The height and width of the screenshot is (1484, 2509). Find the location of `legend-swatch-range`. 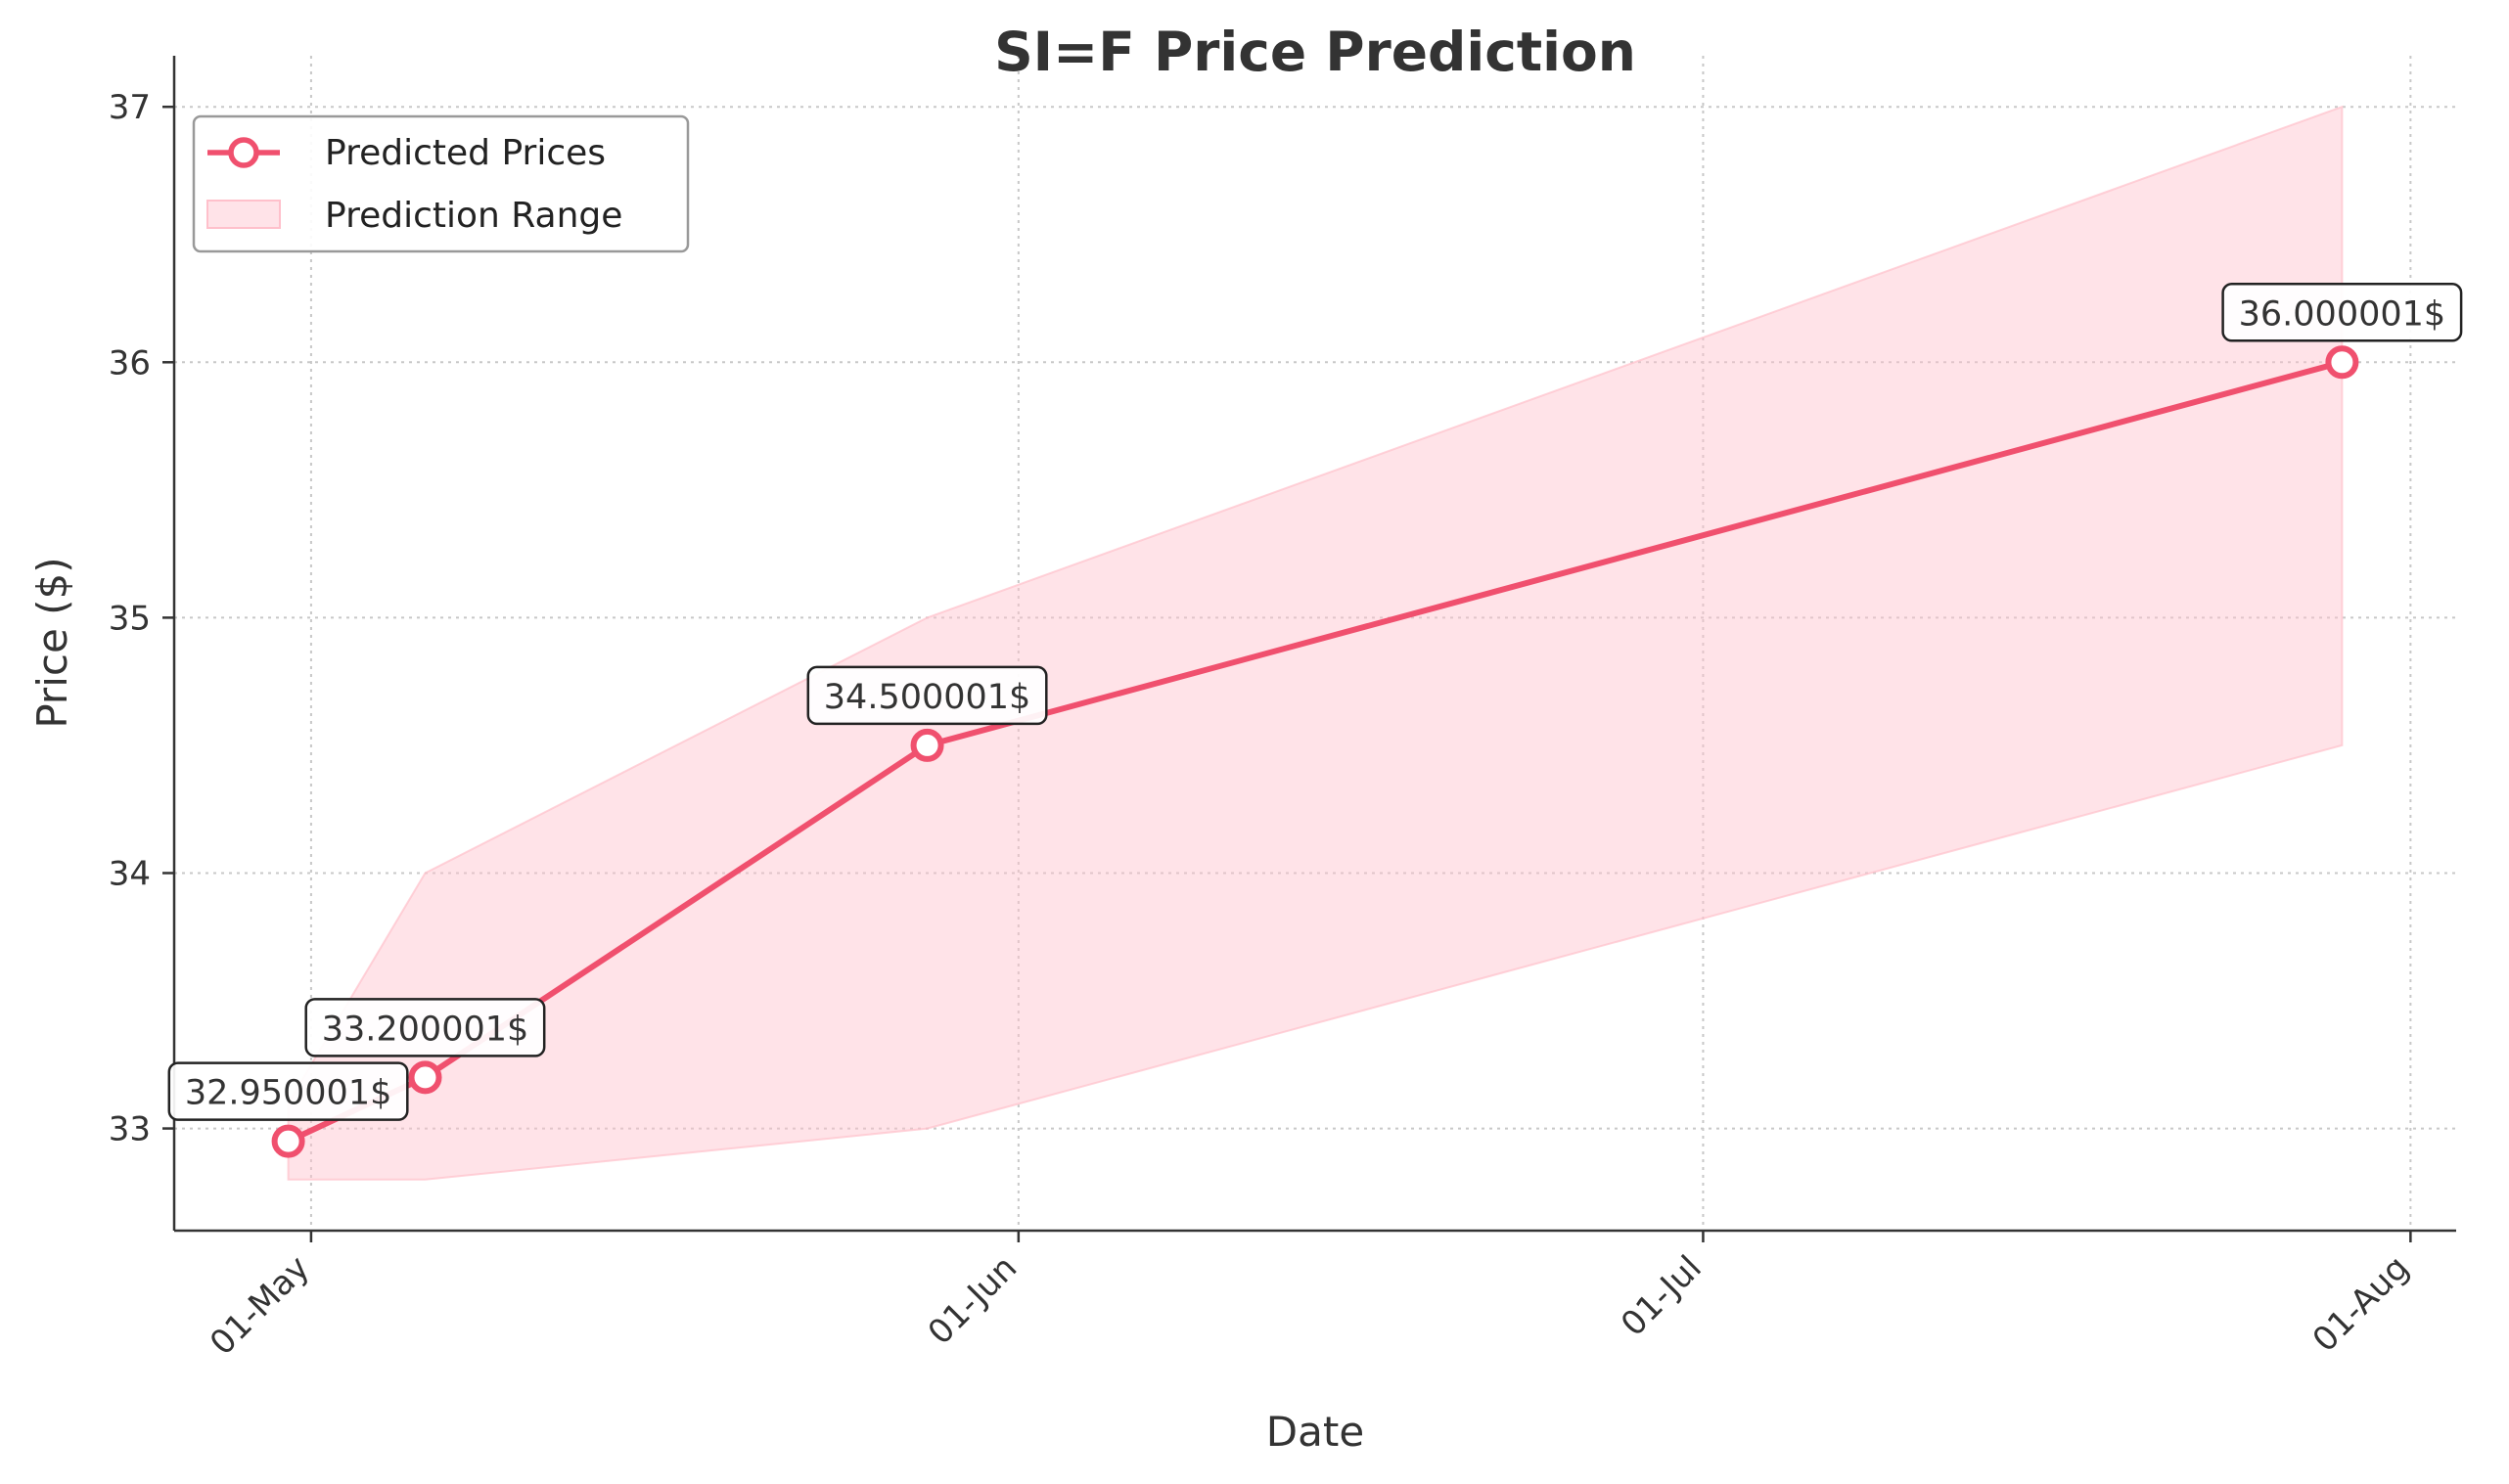

legend-swatch-range is located at coordinates (243, 214).